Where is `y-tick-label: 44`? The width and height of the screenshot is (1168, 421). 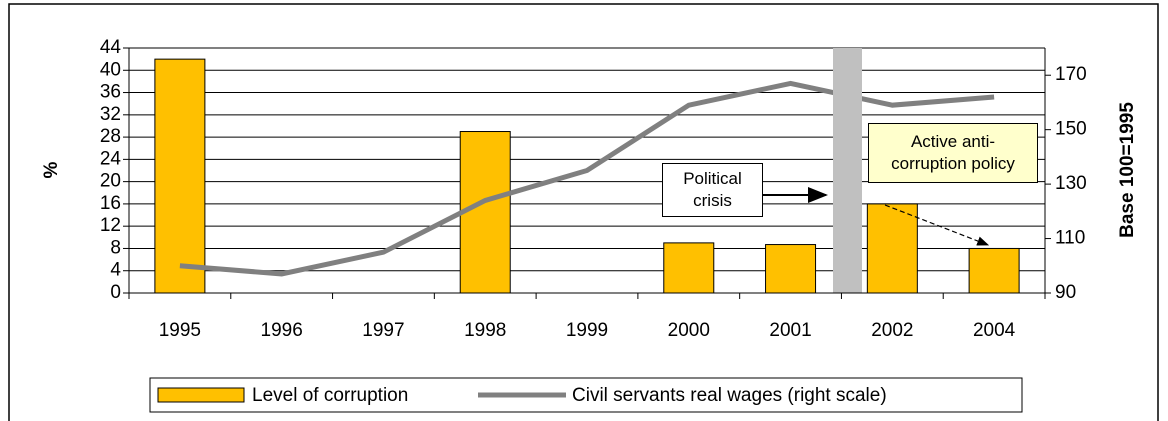 y-tick-label: 44 is located at coordinates (111, 47).